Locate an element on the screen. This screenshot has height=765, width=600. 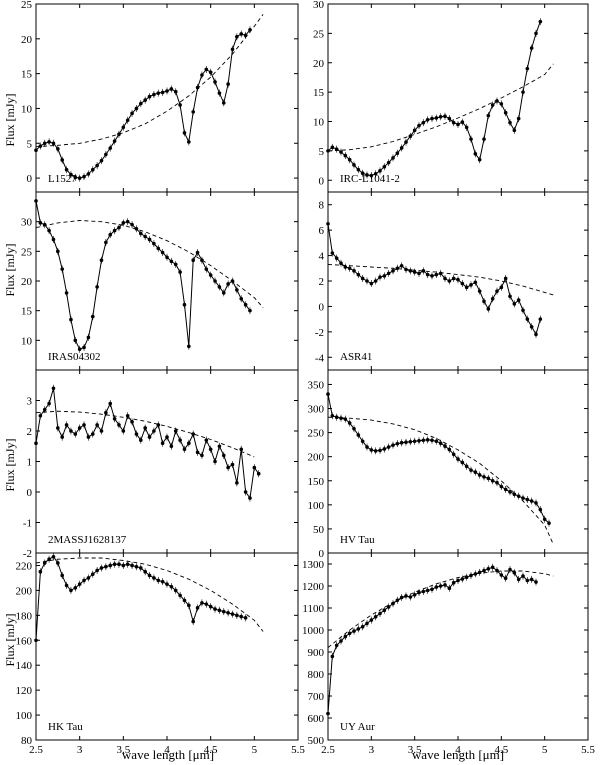
y-tick-label: 1000 is located at coordinates (313, 631).